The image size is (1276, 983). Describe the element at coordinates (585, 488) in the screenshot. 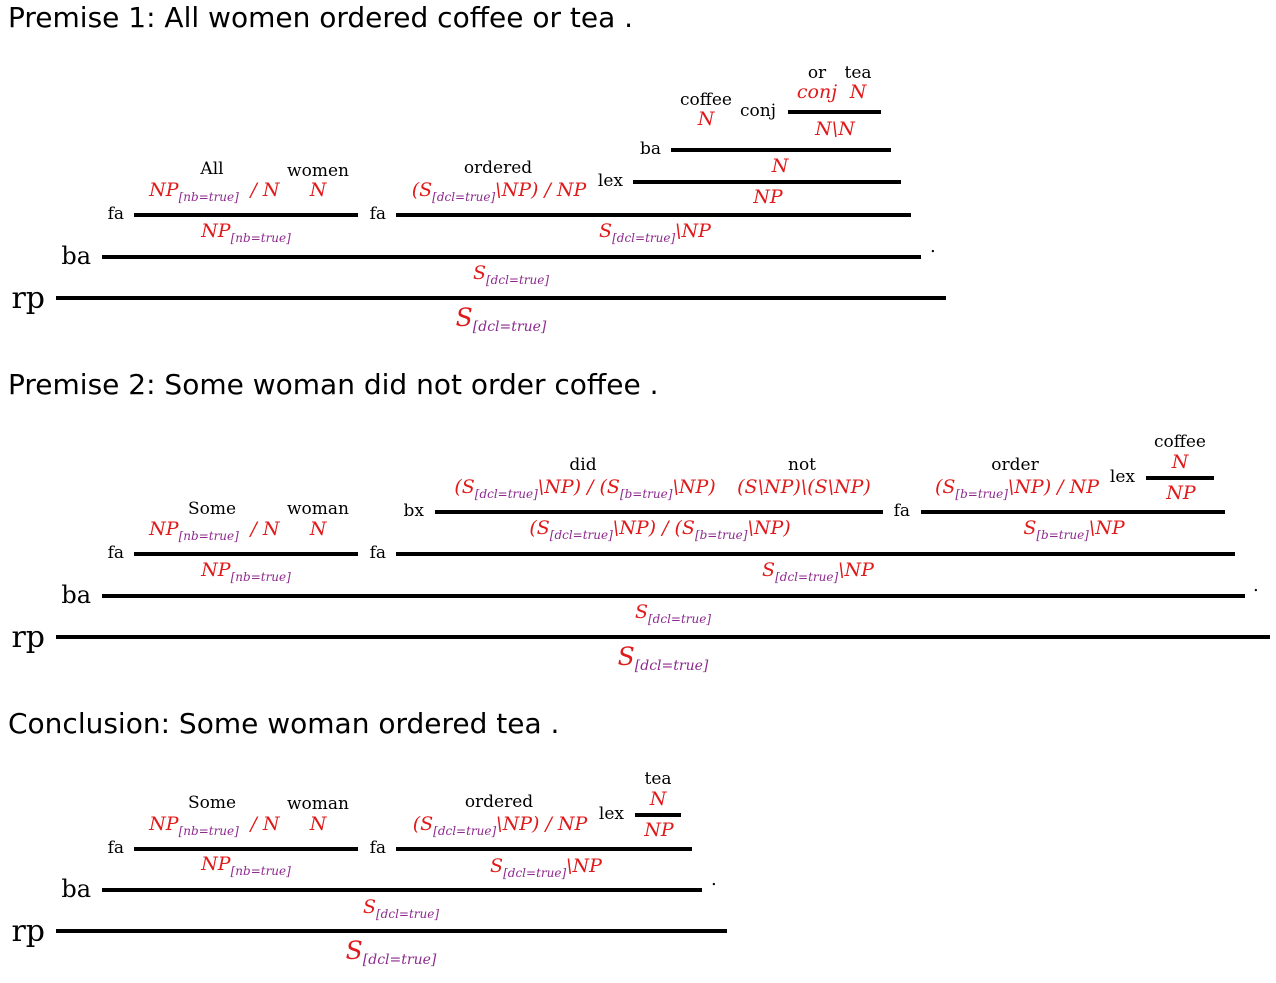

I see `category-auxiliary: (S[dcl=true]\NP) / (S[b=true]\NP)` at that location.